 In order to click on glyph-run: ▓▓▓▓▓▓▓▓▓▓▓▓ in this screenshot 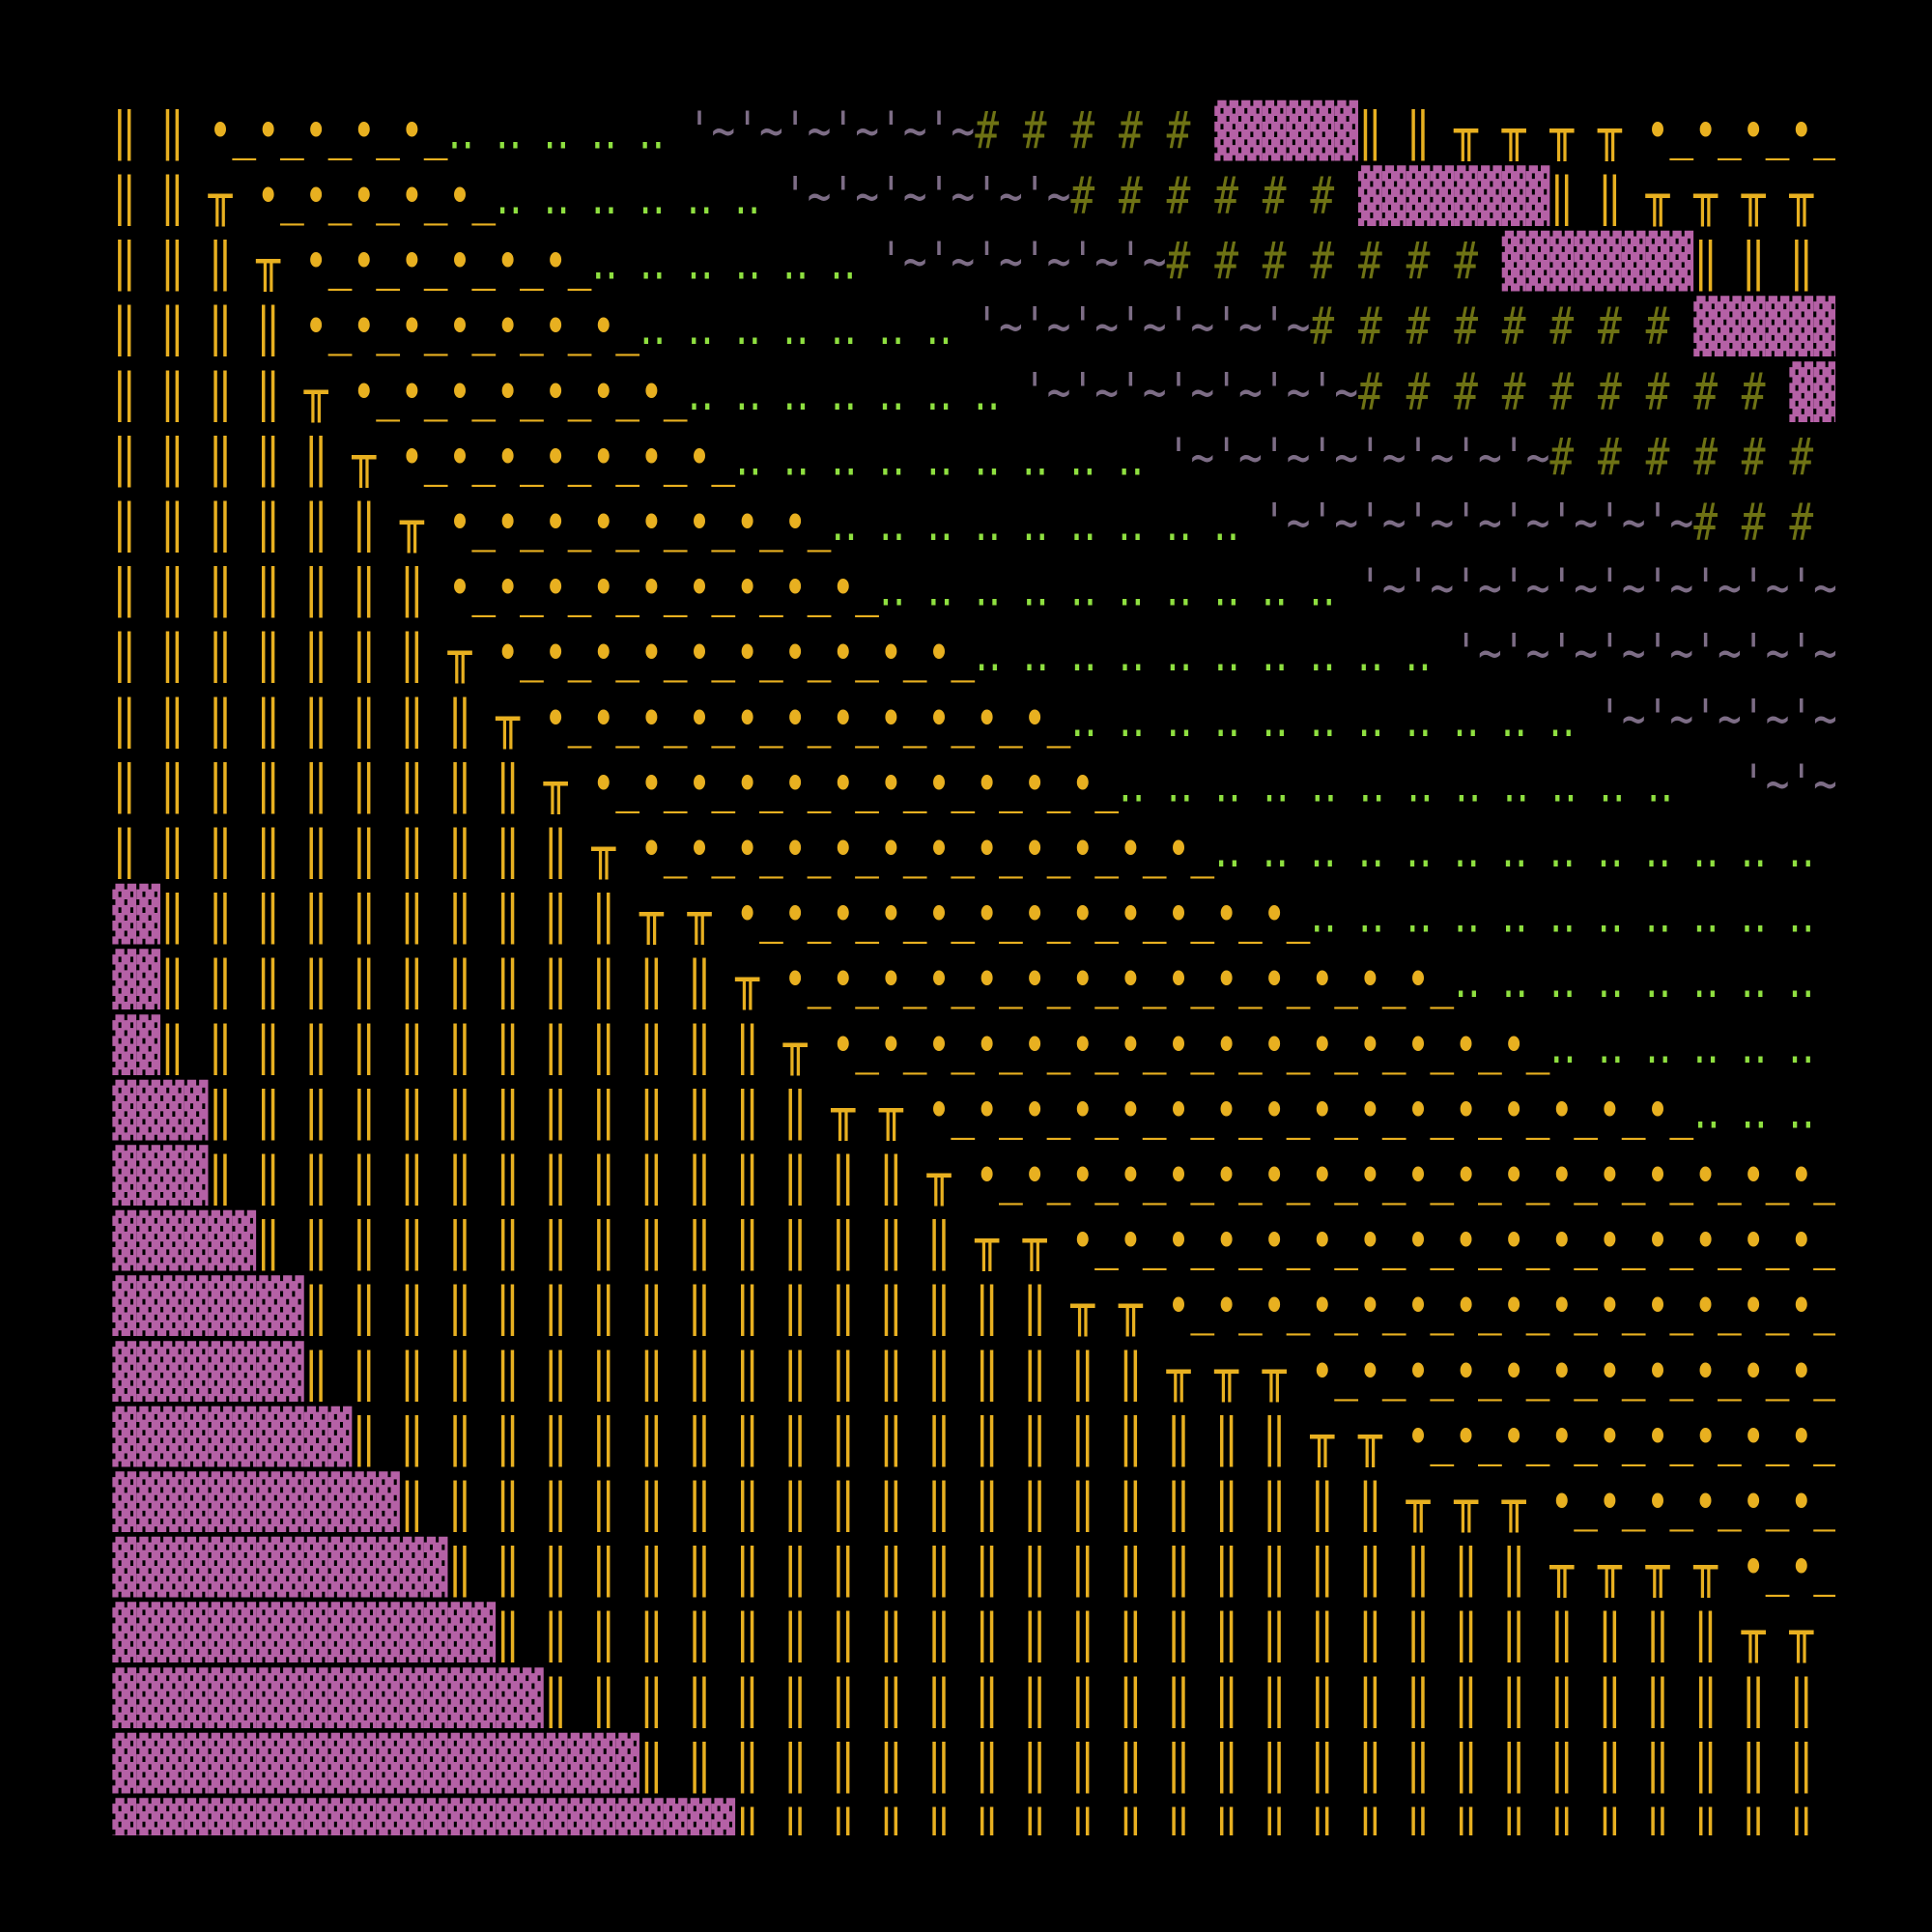, I will do `click(256, 1502)`.